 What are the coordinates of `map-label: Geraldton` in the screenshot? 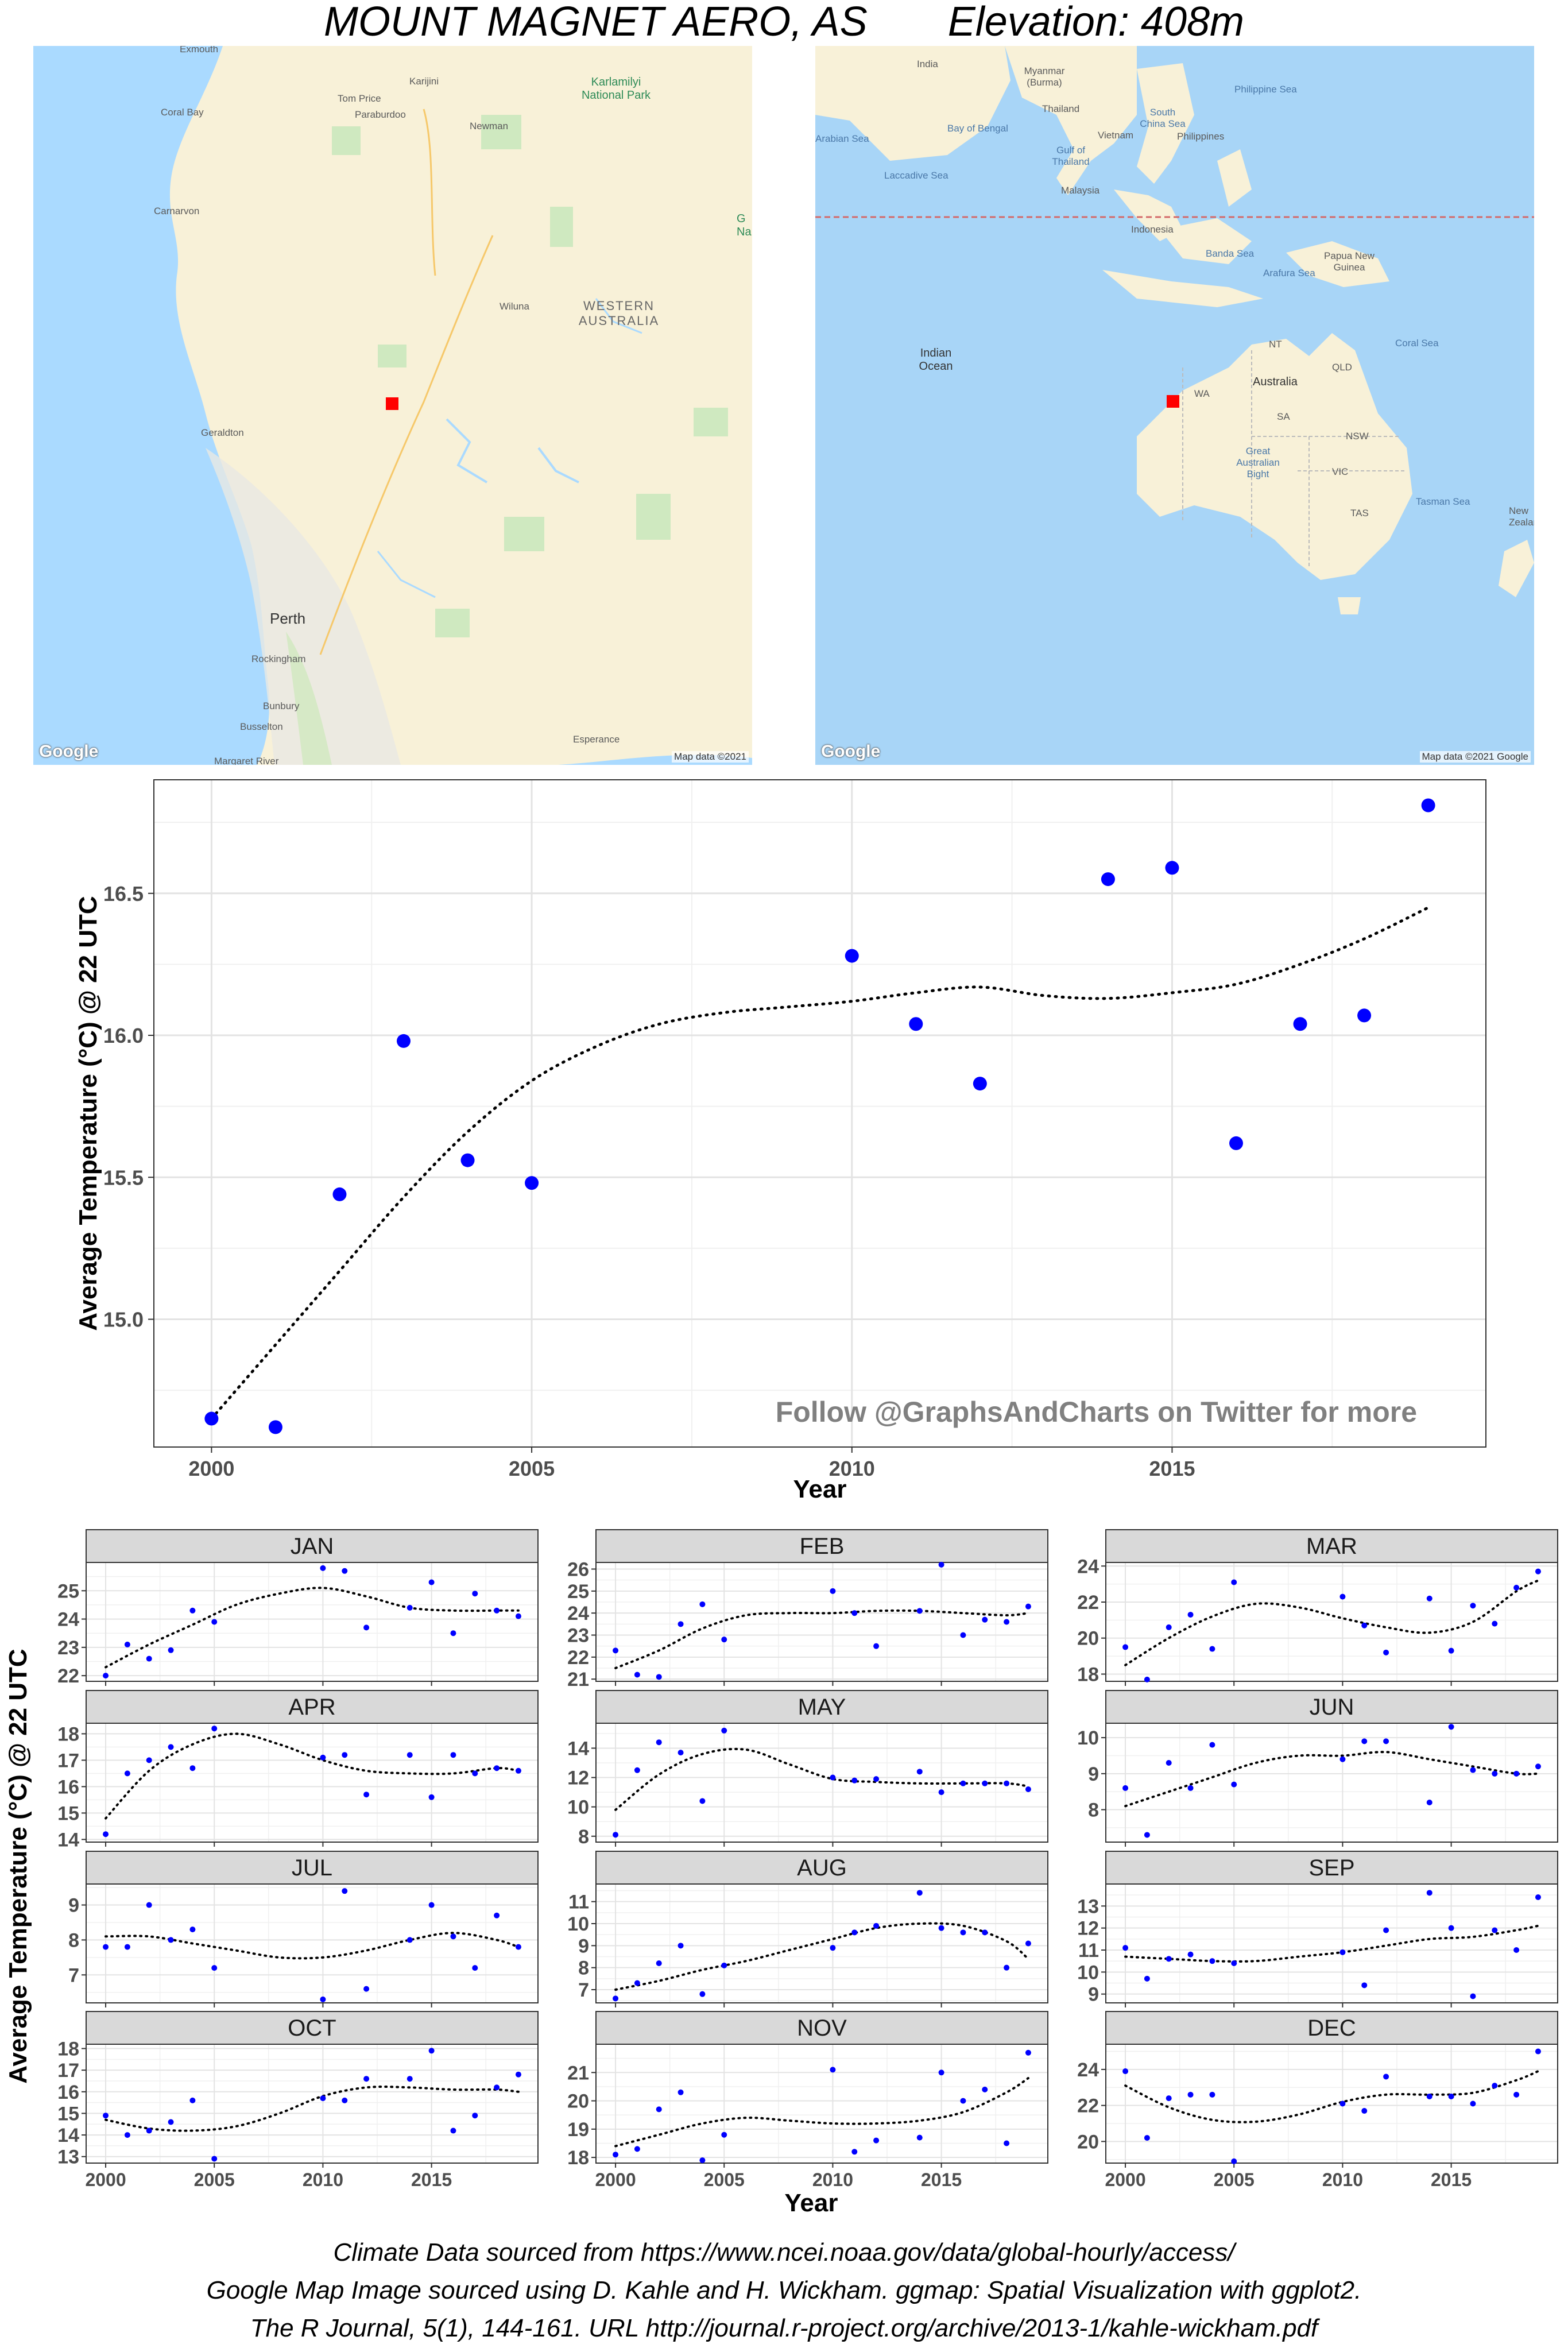 It's located at (223, 432).